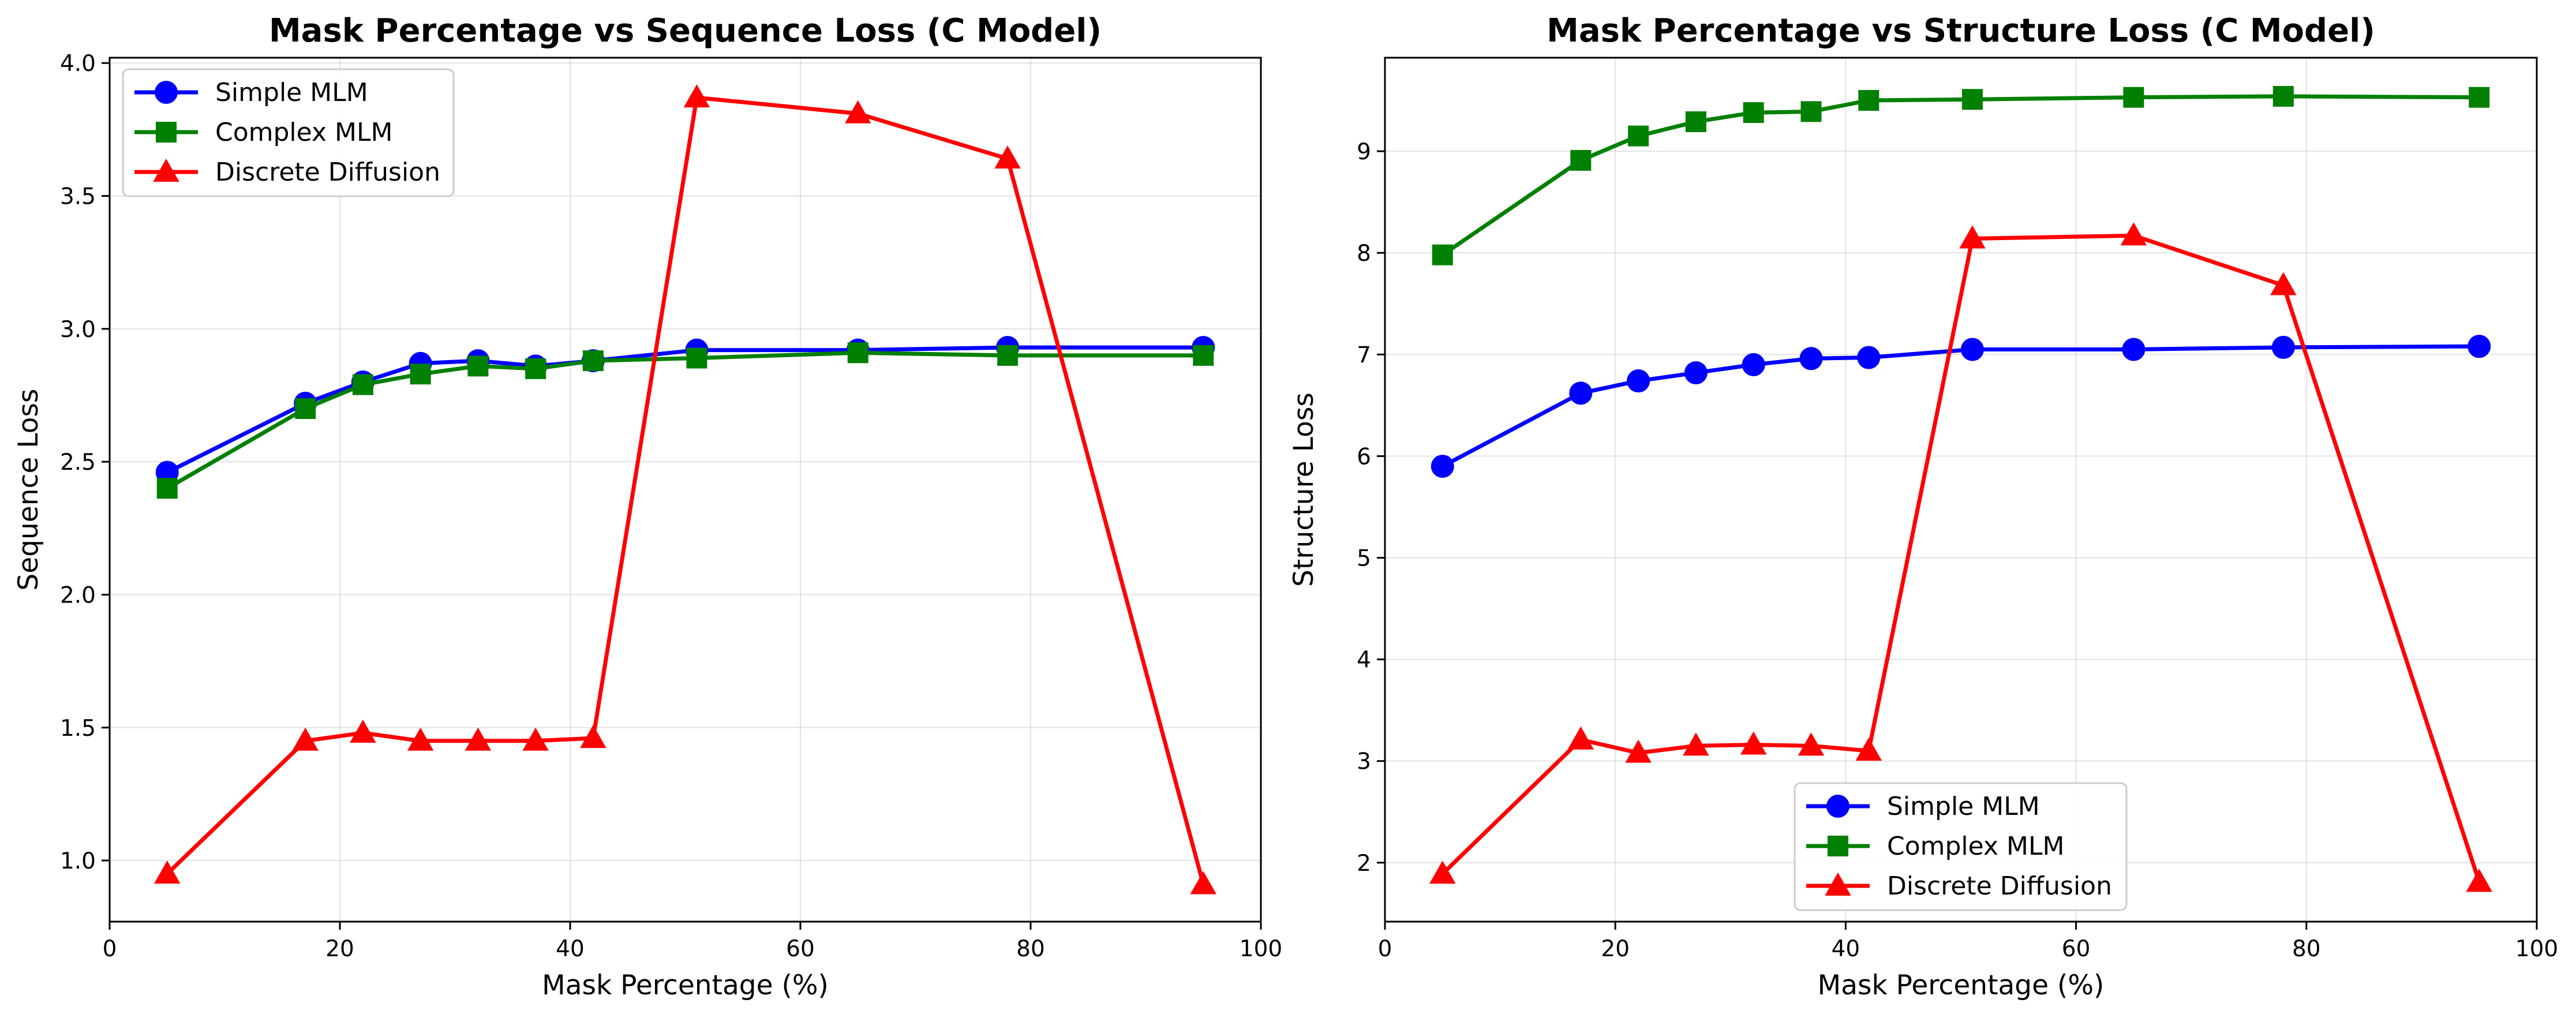 The width and height of the screenshot is (2576, 1018). Describe the element at coordinates (1364, 152) in the screenshot. I see `y-tick-label: 9` at that location.